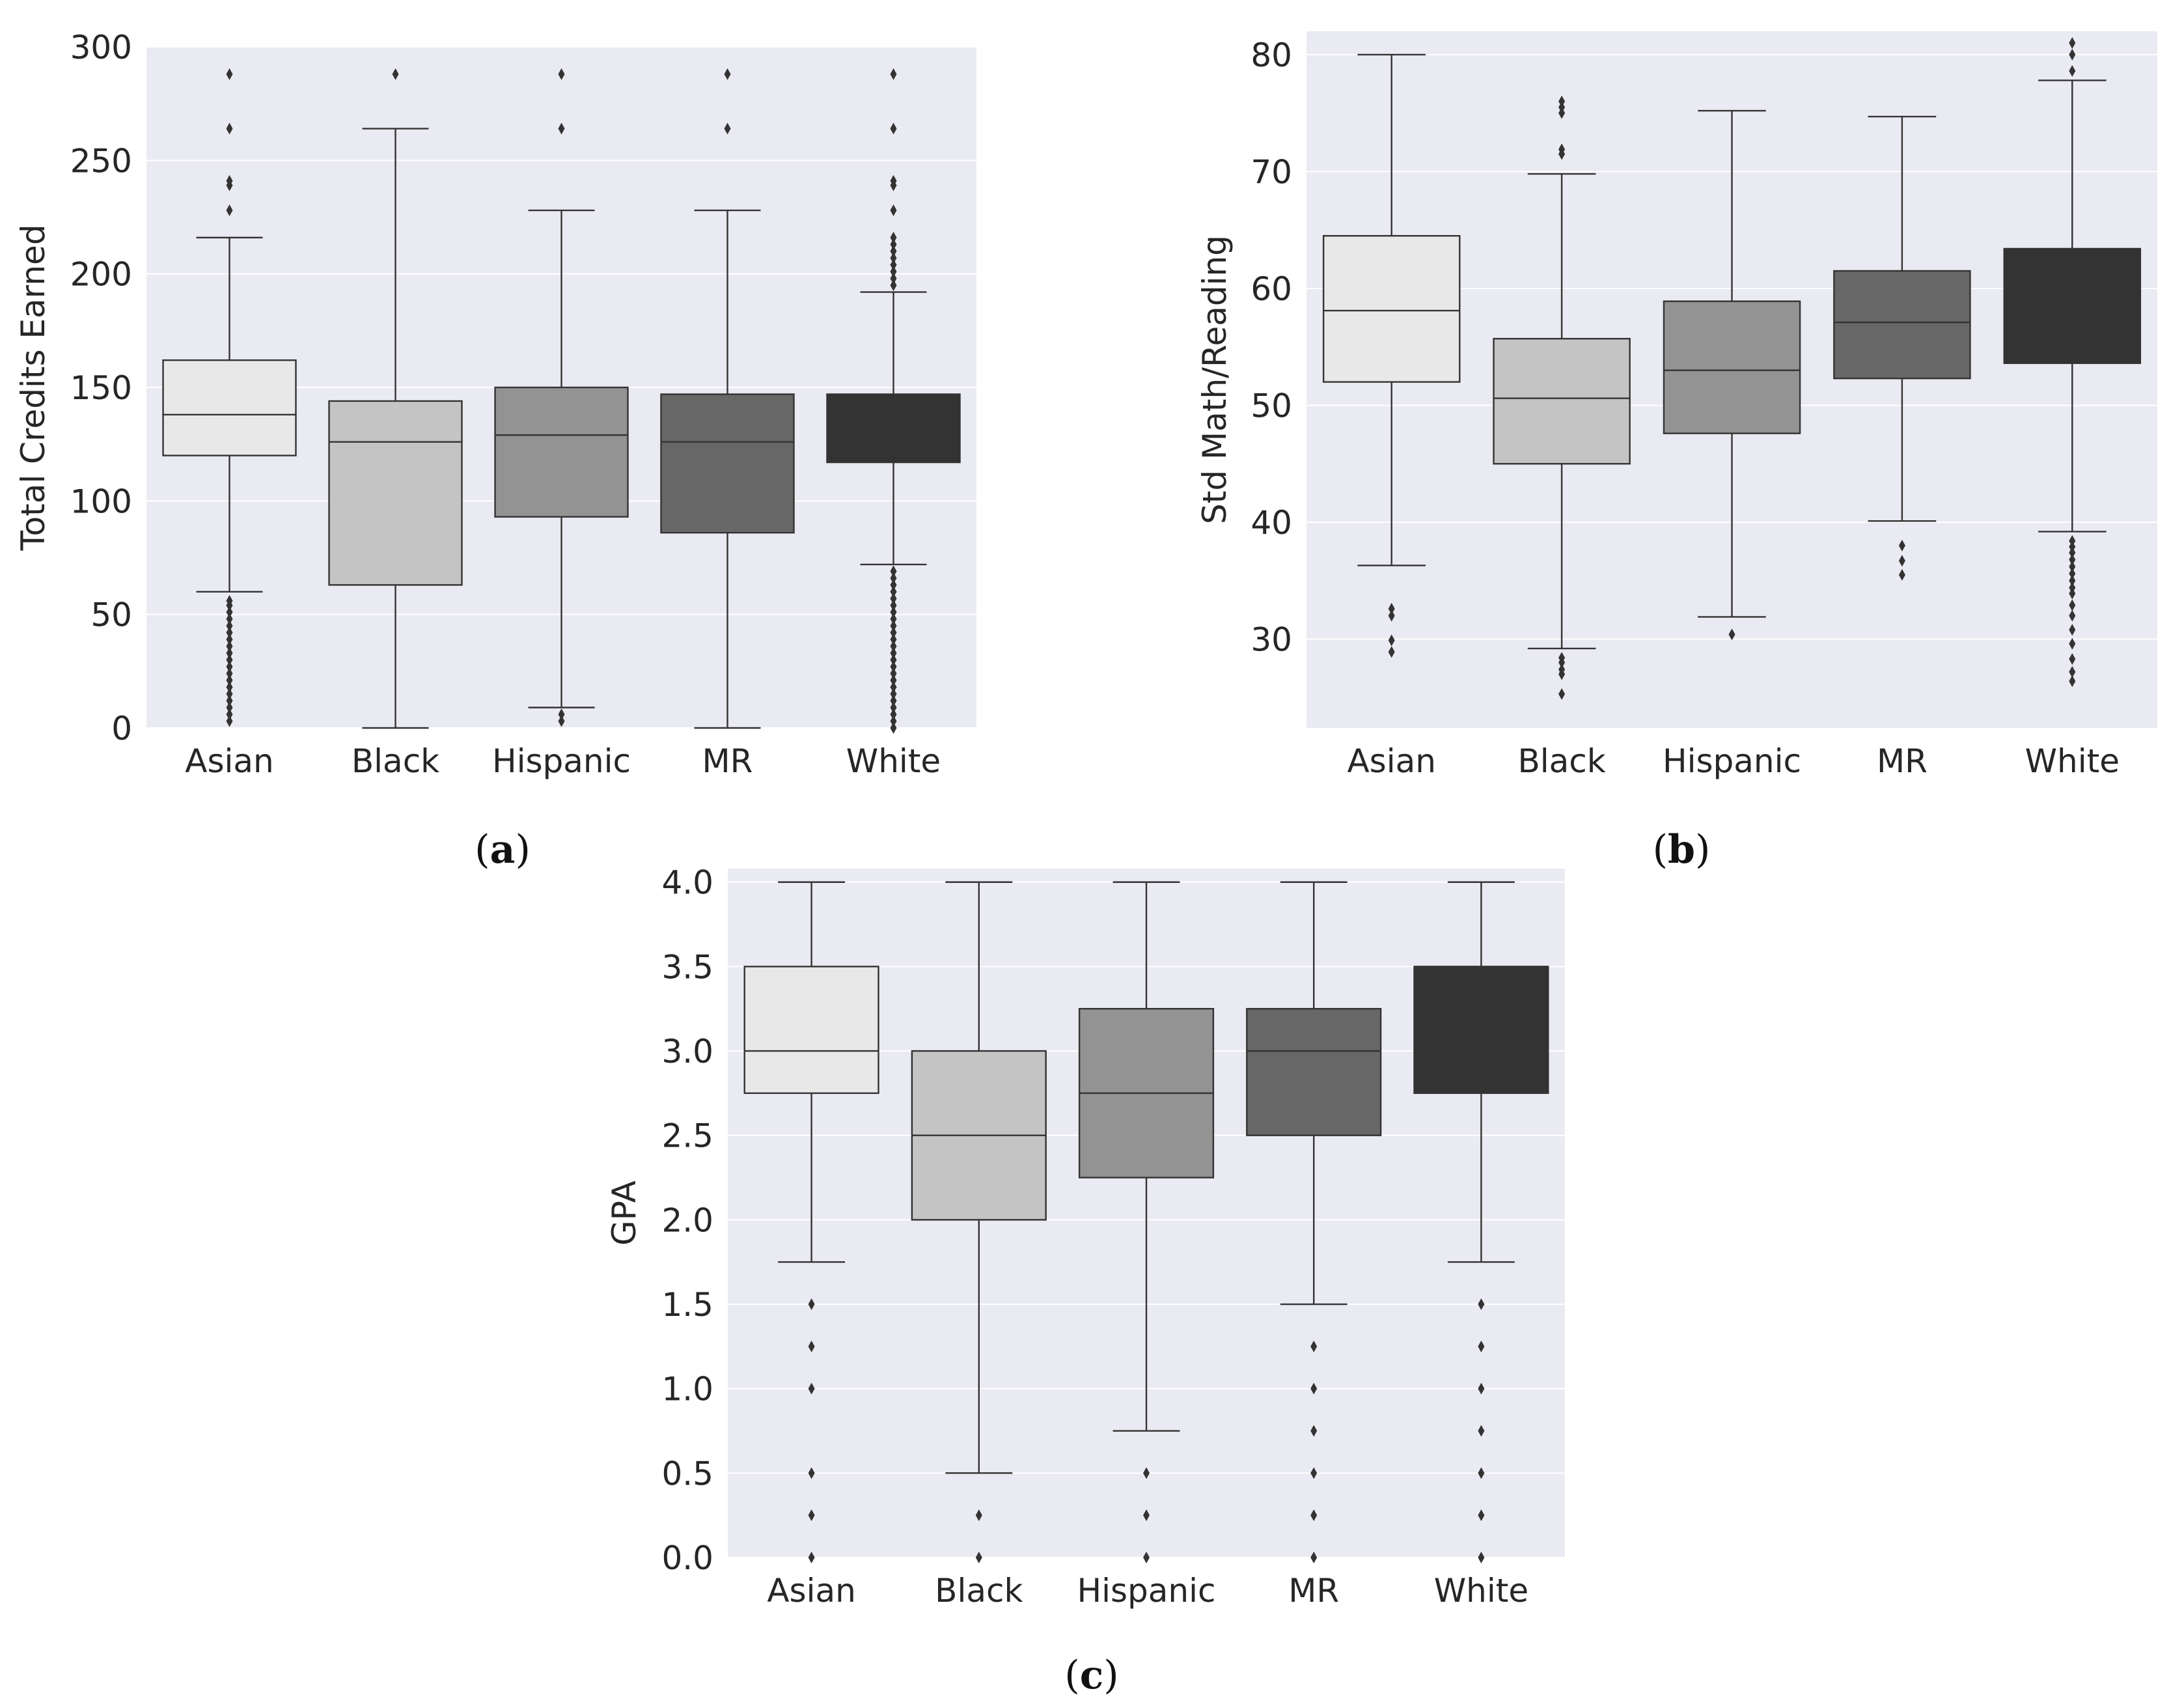 This screenshot has width=2184, height=1704. I want to click on y-tick-label: 2.0, so click(687, 1220).